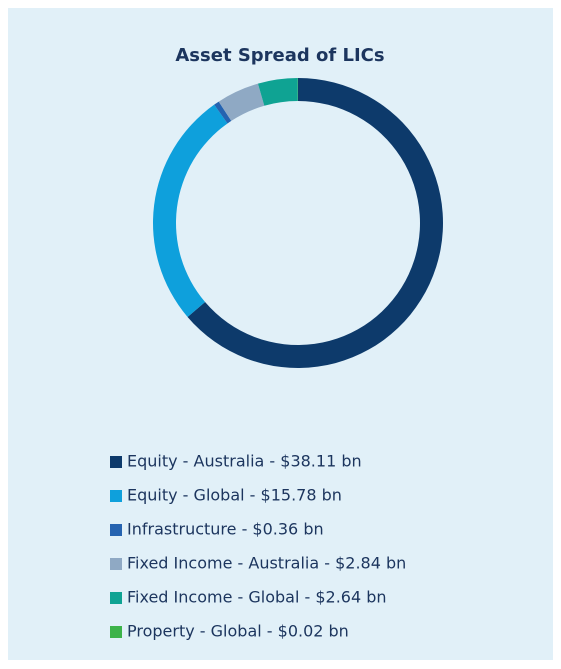  I want to click on legend-label: Property - Global - $0.02 bn, so click(238, 631).